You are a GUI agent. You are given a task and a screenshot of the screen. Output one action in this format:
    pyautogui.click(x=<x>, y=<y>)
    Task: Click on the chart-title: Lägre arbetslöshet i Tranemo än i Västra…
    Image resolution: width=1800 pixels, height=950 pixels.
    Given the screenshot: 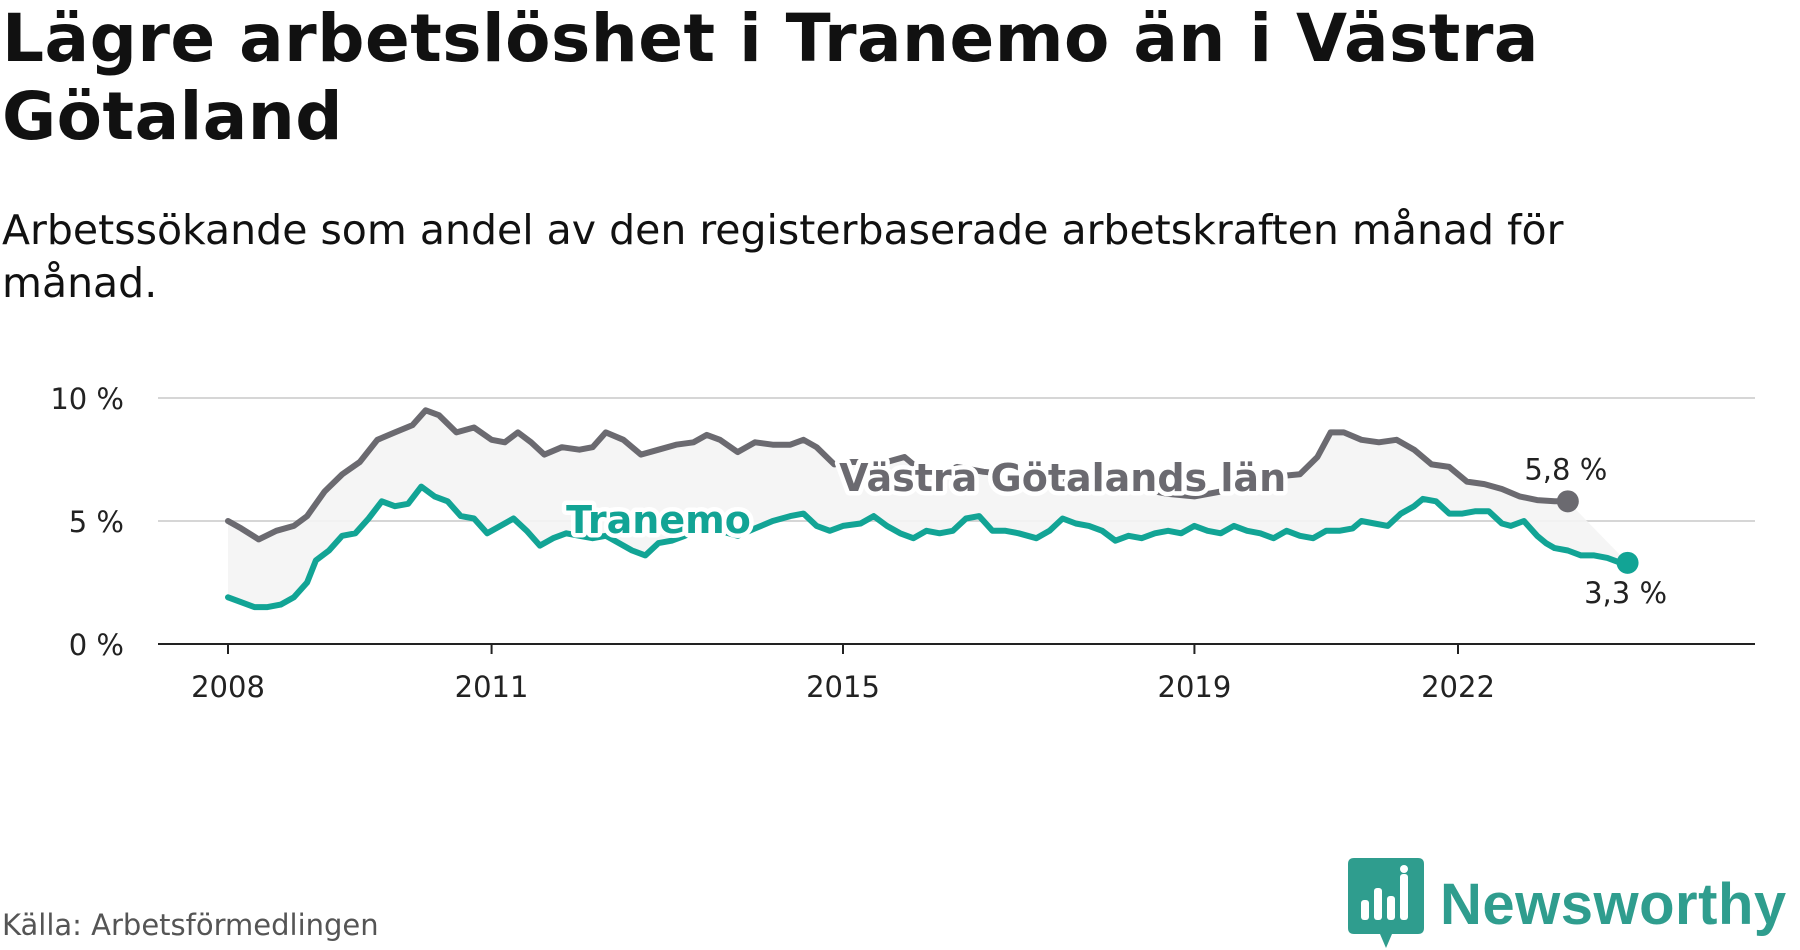 What is the action you would take?
    pyautogui.click(x=770, y=77)
    